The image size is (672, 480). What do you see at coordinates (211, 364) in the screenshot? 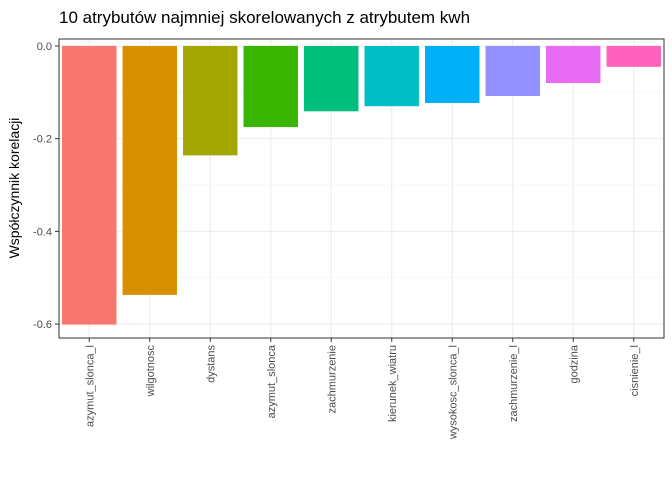
I see `x-tick-label: dystans` at bounding box center [211, 364].